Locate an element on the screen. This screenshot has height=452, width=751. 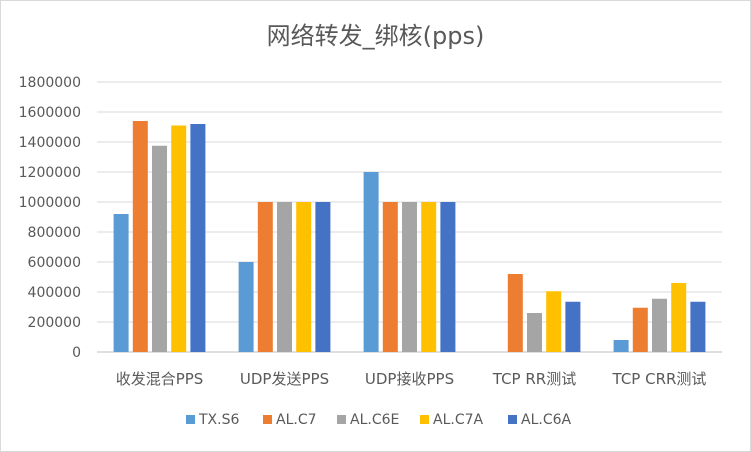
legend-item: AL.C7A is located at coordinates (452, 420).